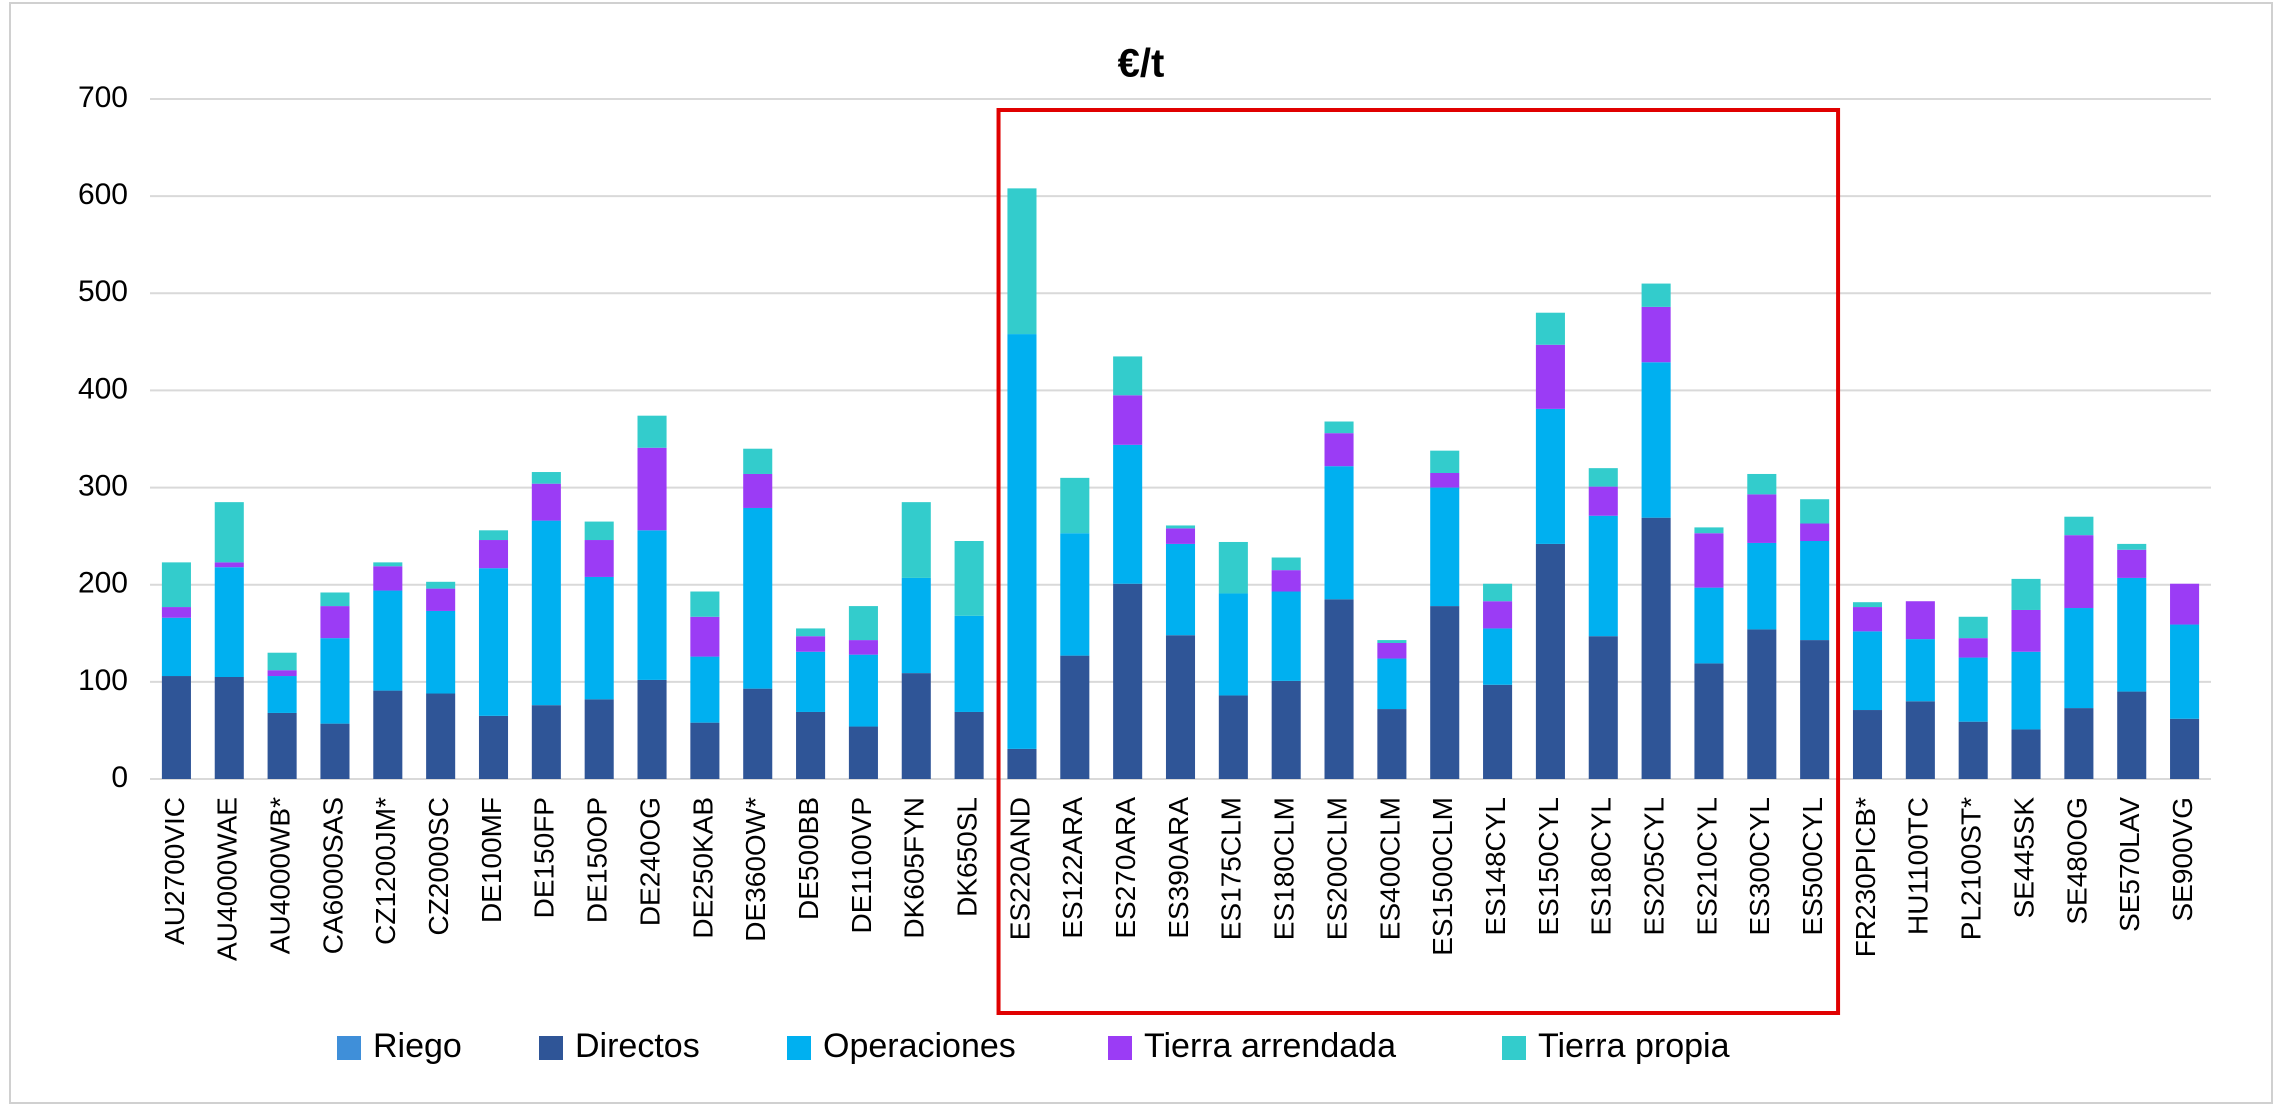 The width and height of the screenshot is (2280, 1107). What do you see at coordinates (649, 861) in the screenshot?
I see `x-tick-label: DE240OG` at bounding box center [649, 861].